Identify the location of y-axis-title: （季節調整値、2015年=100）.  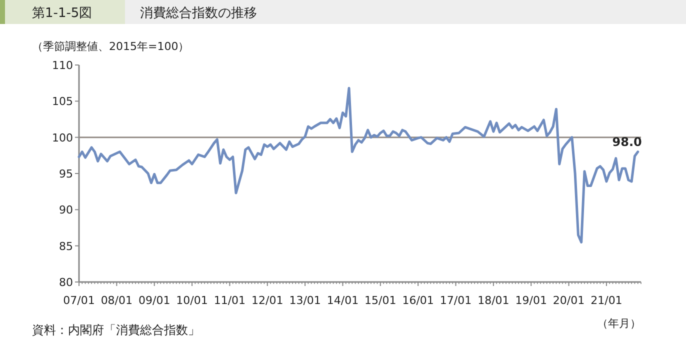
(111, 46).